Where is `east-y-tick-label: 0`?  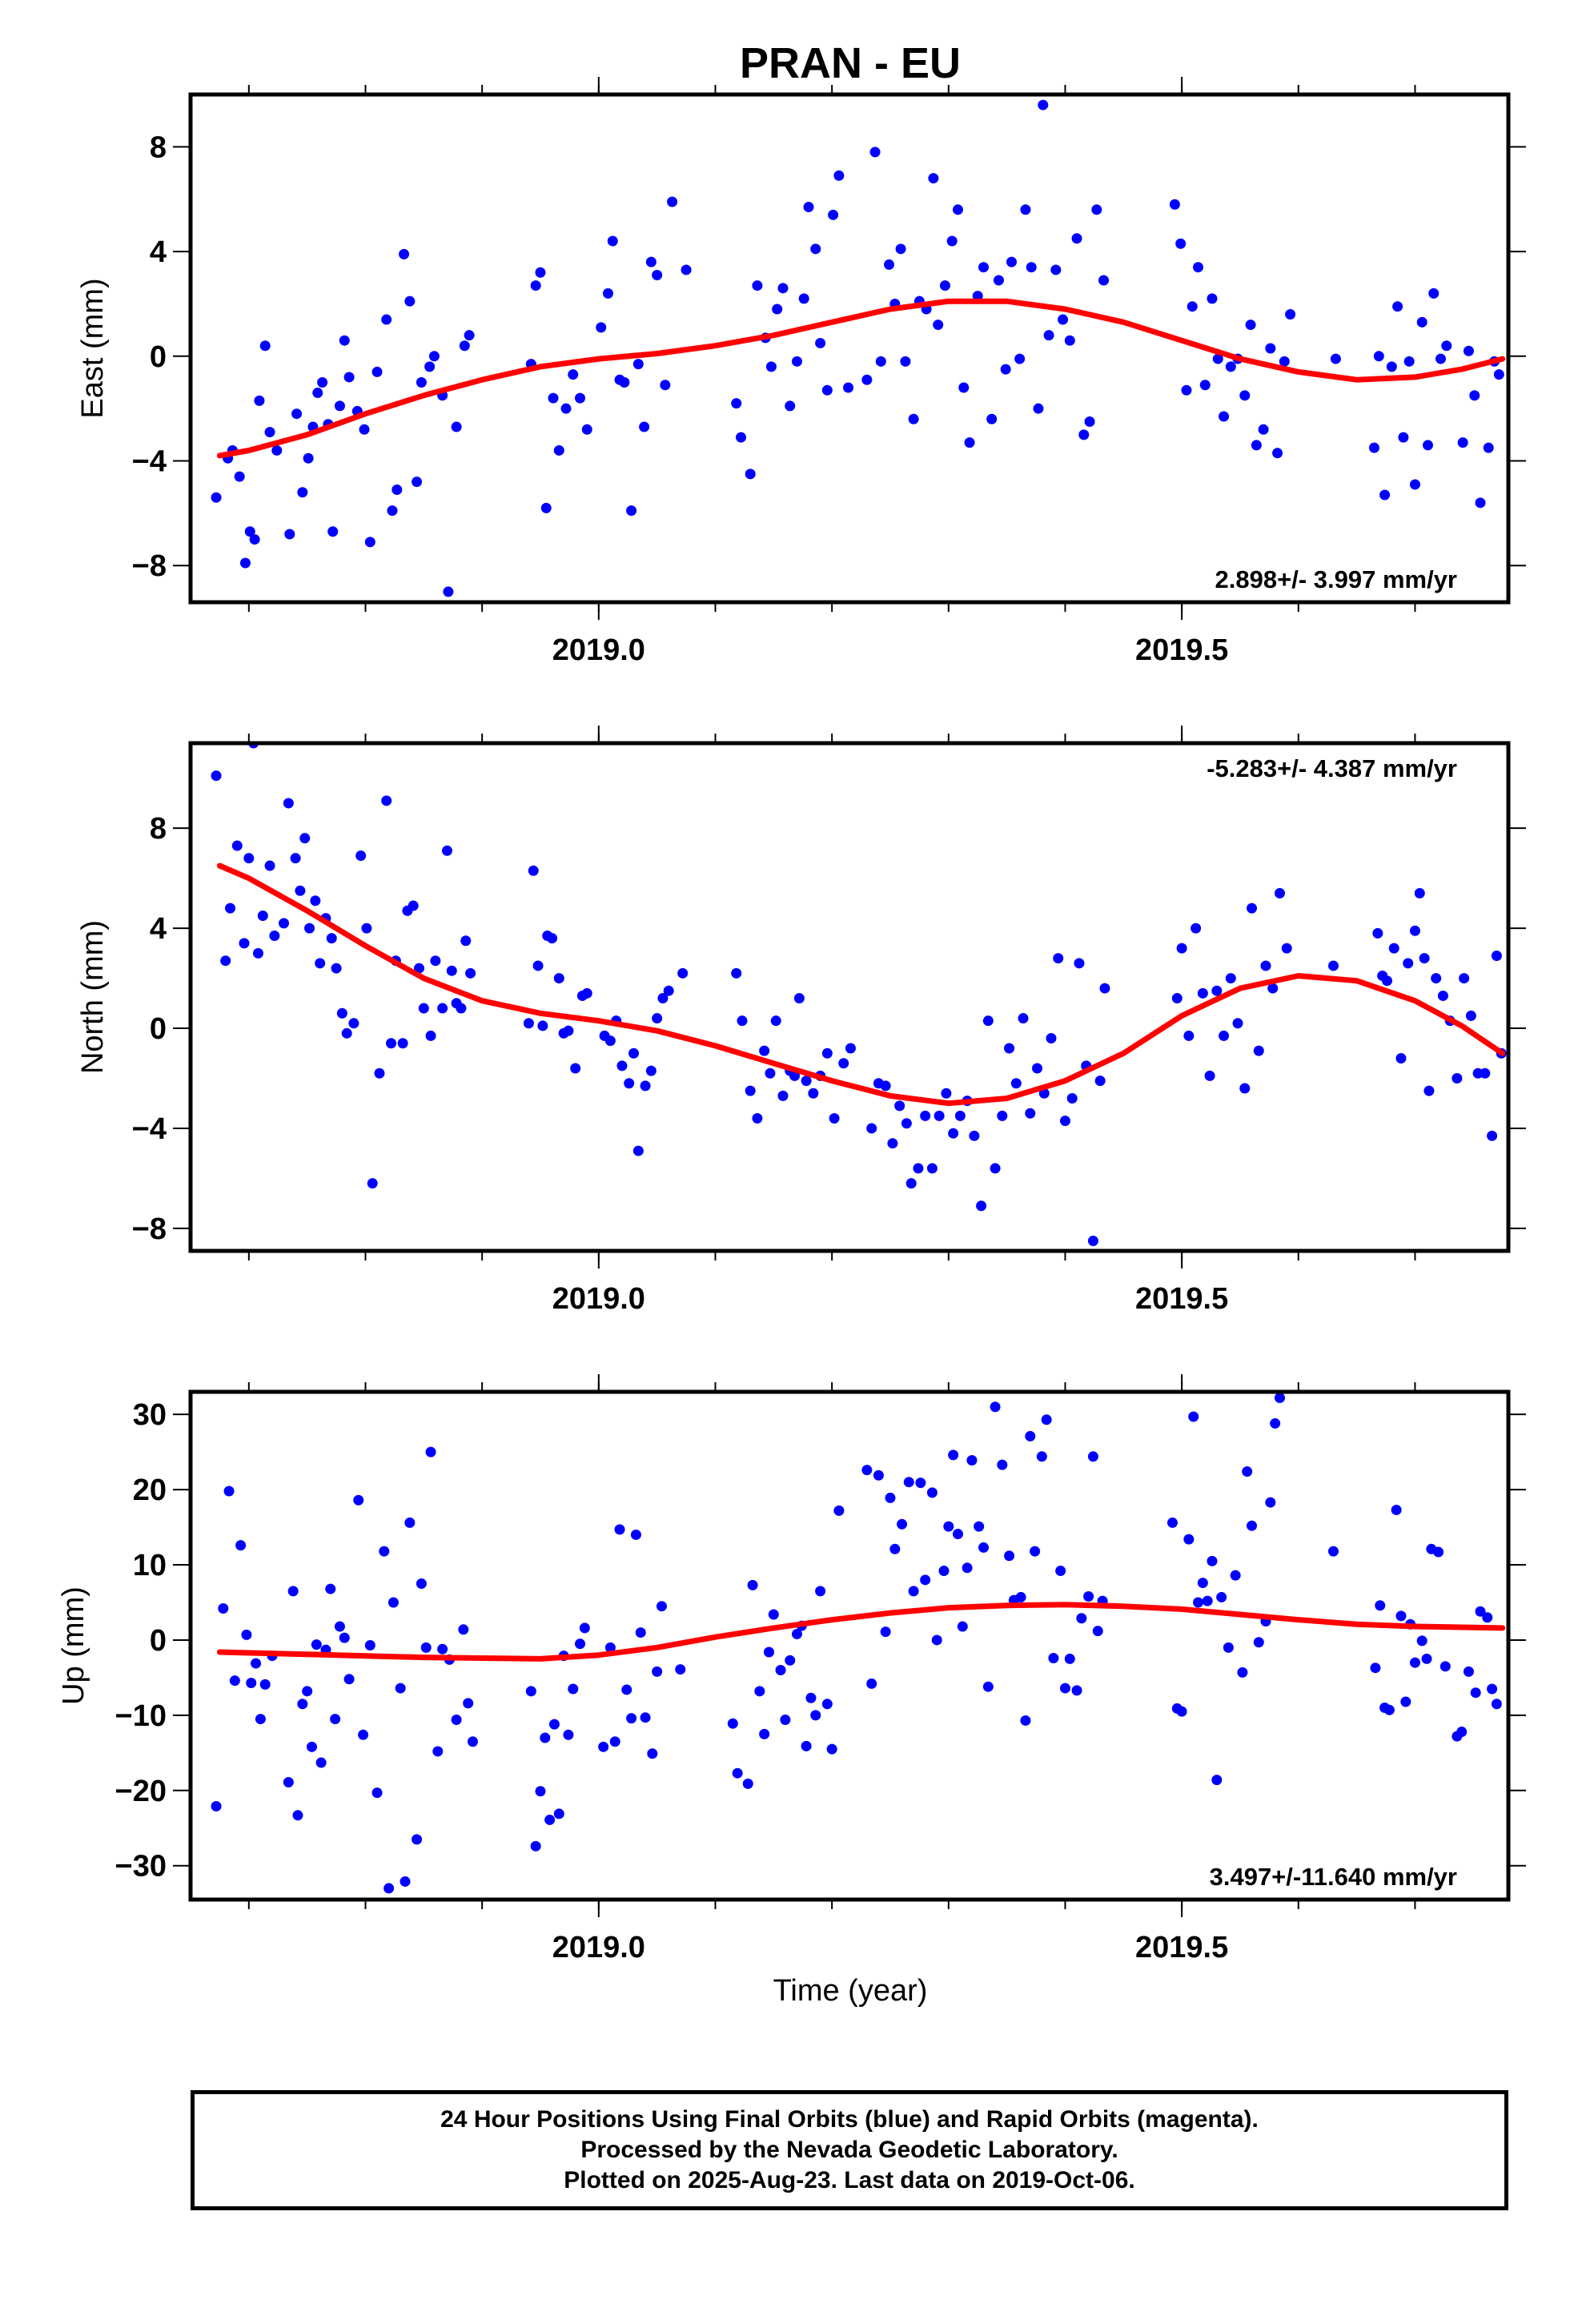 east-y-tick-label: 0 is located at coordinates (158, 357).